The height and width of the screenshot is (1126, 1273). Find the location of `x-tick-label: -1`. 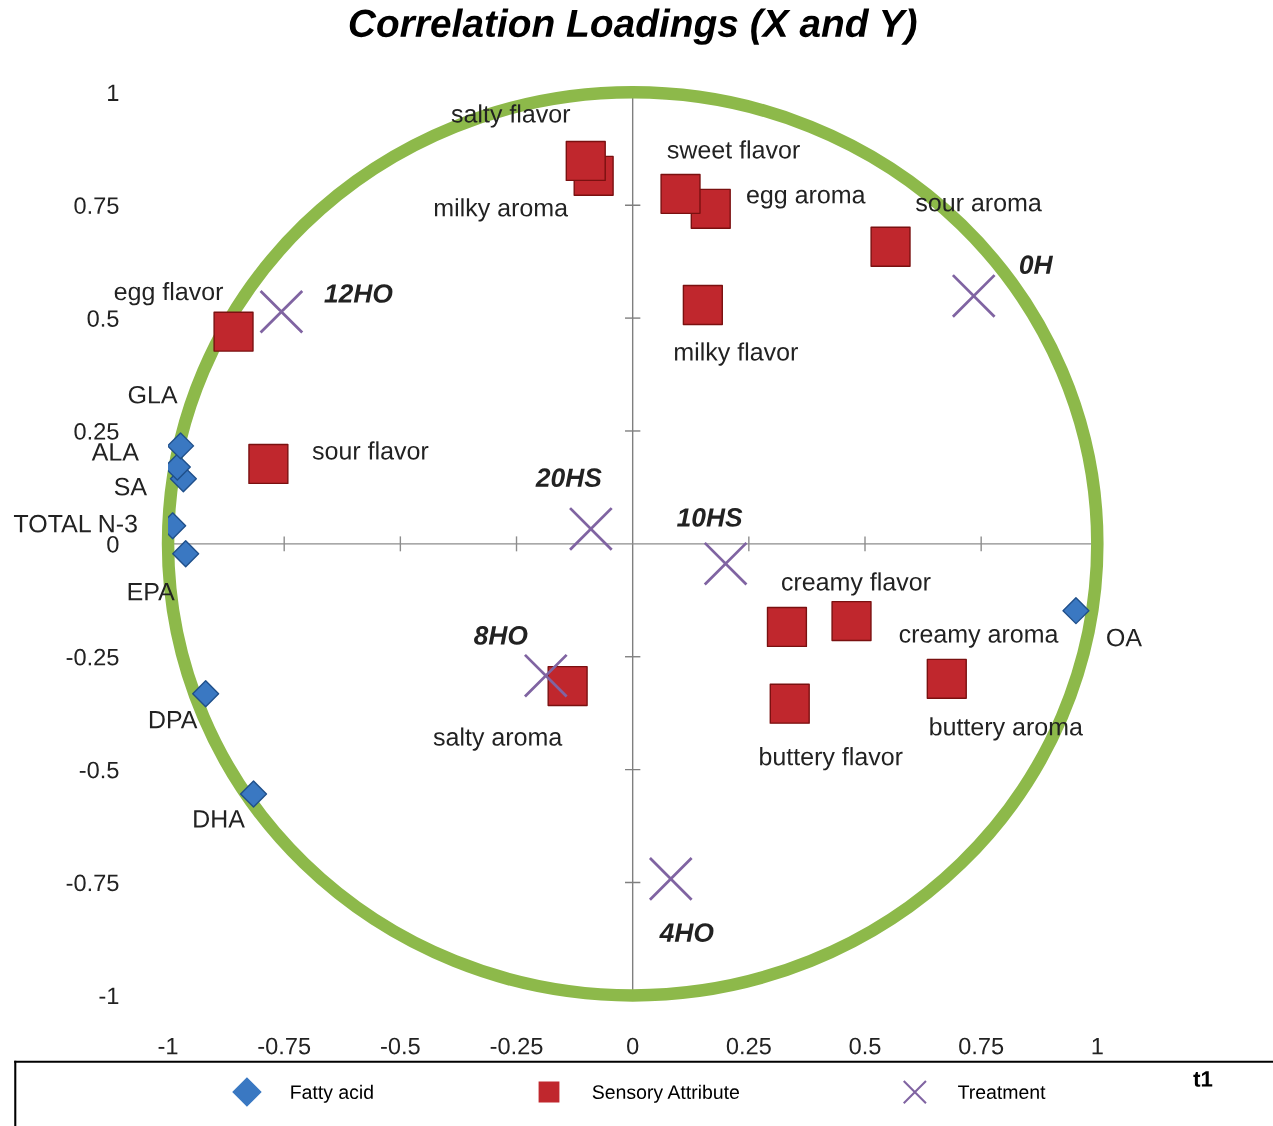

x-tick-label: -1 is located at coordinates (168, 1046).